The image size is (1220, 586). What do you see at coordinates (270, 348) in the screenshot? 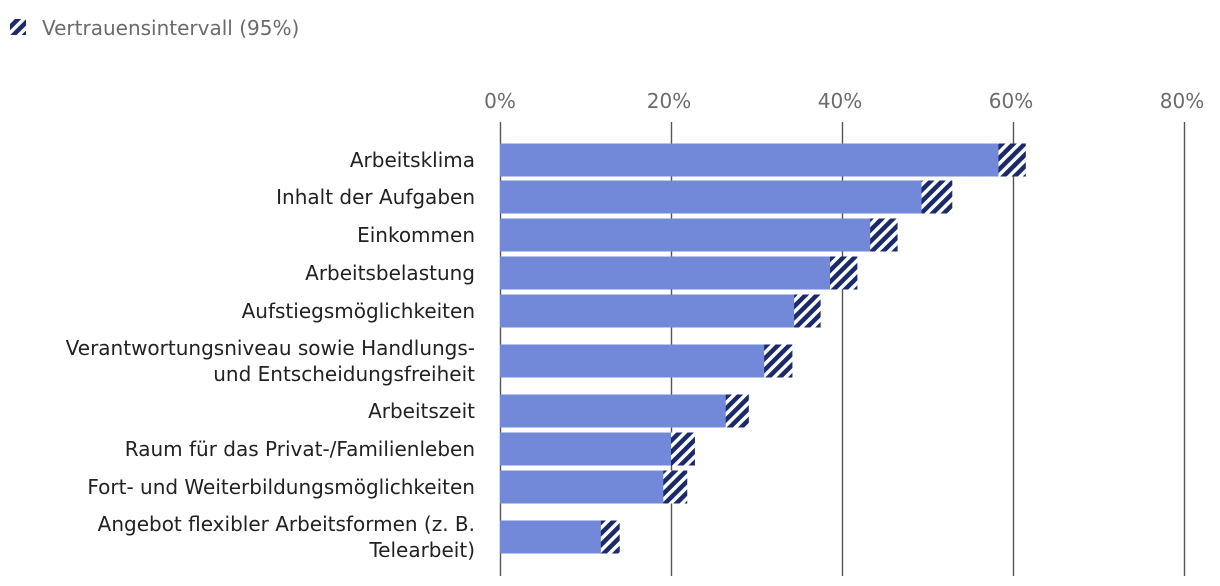
I see `category-label: Verantwortungsniveau sowie Handlungs-` at bounding box center [270, 348].